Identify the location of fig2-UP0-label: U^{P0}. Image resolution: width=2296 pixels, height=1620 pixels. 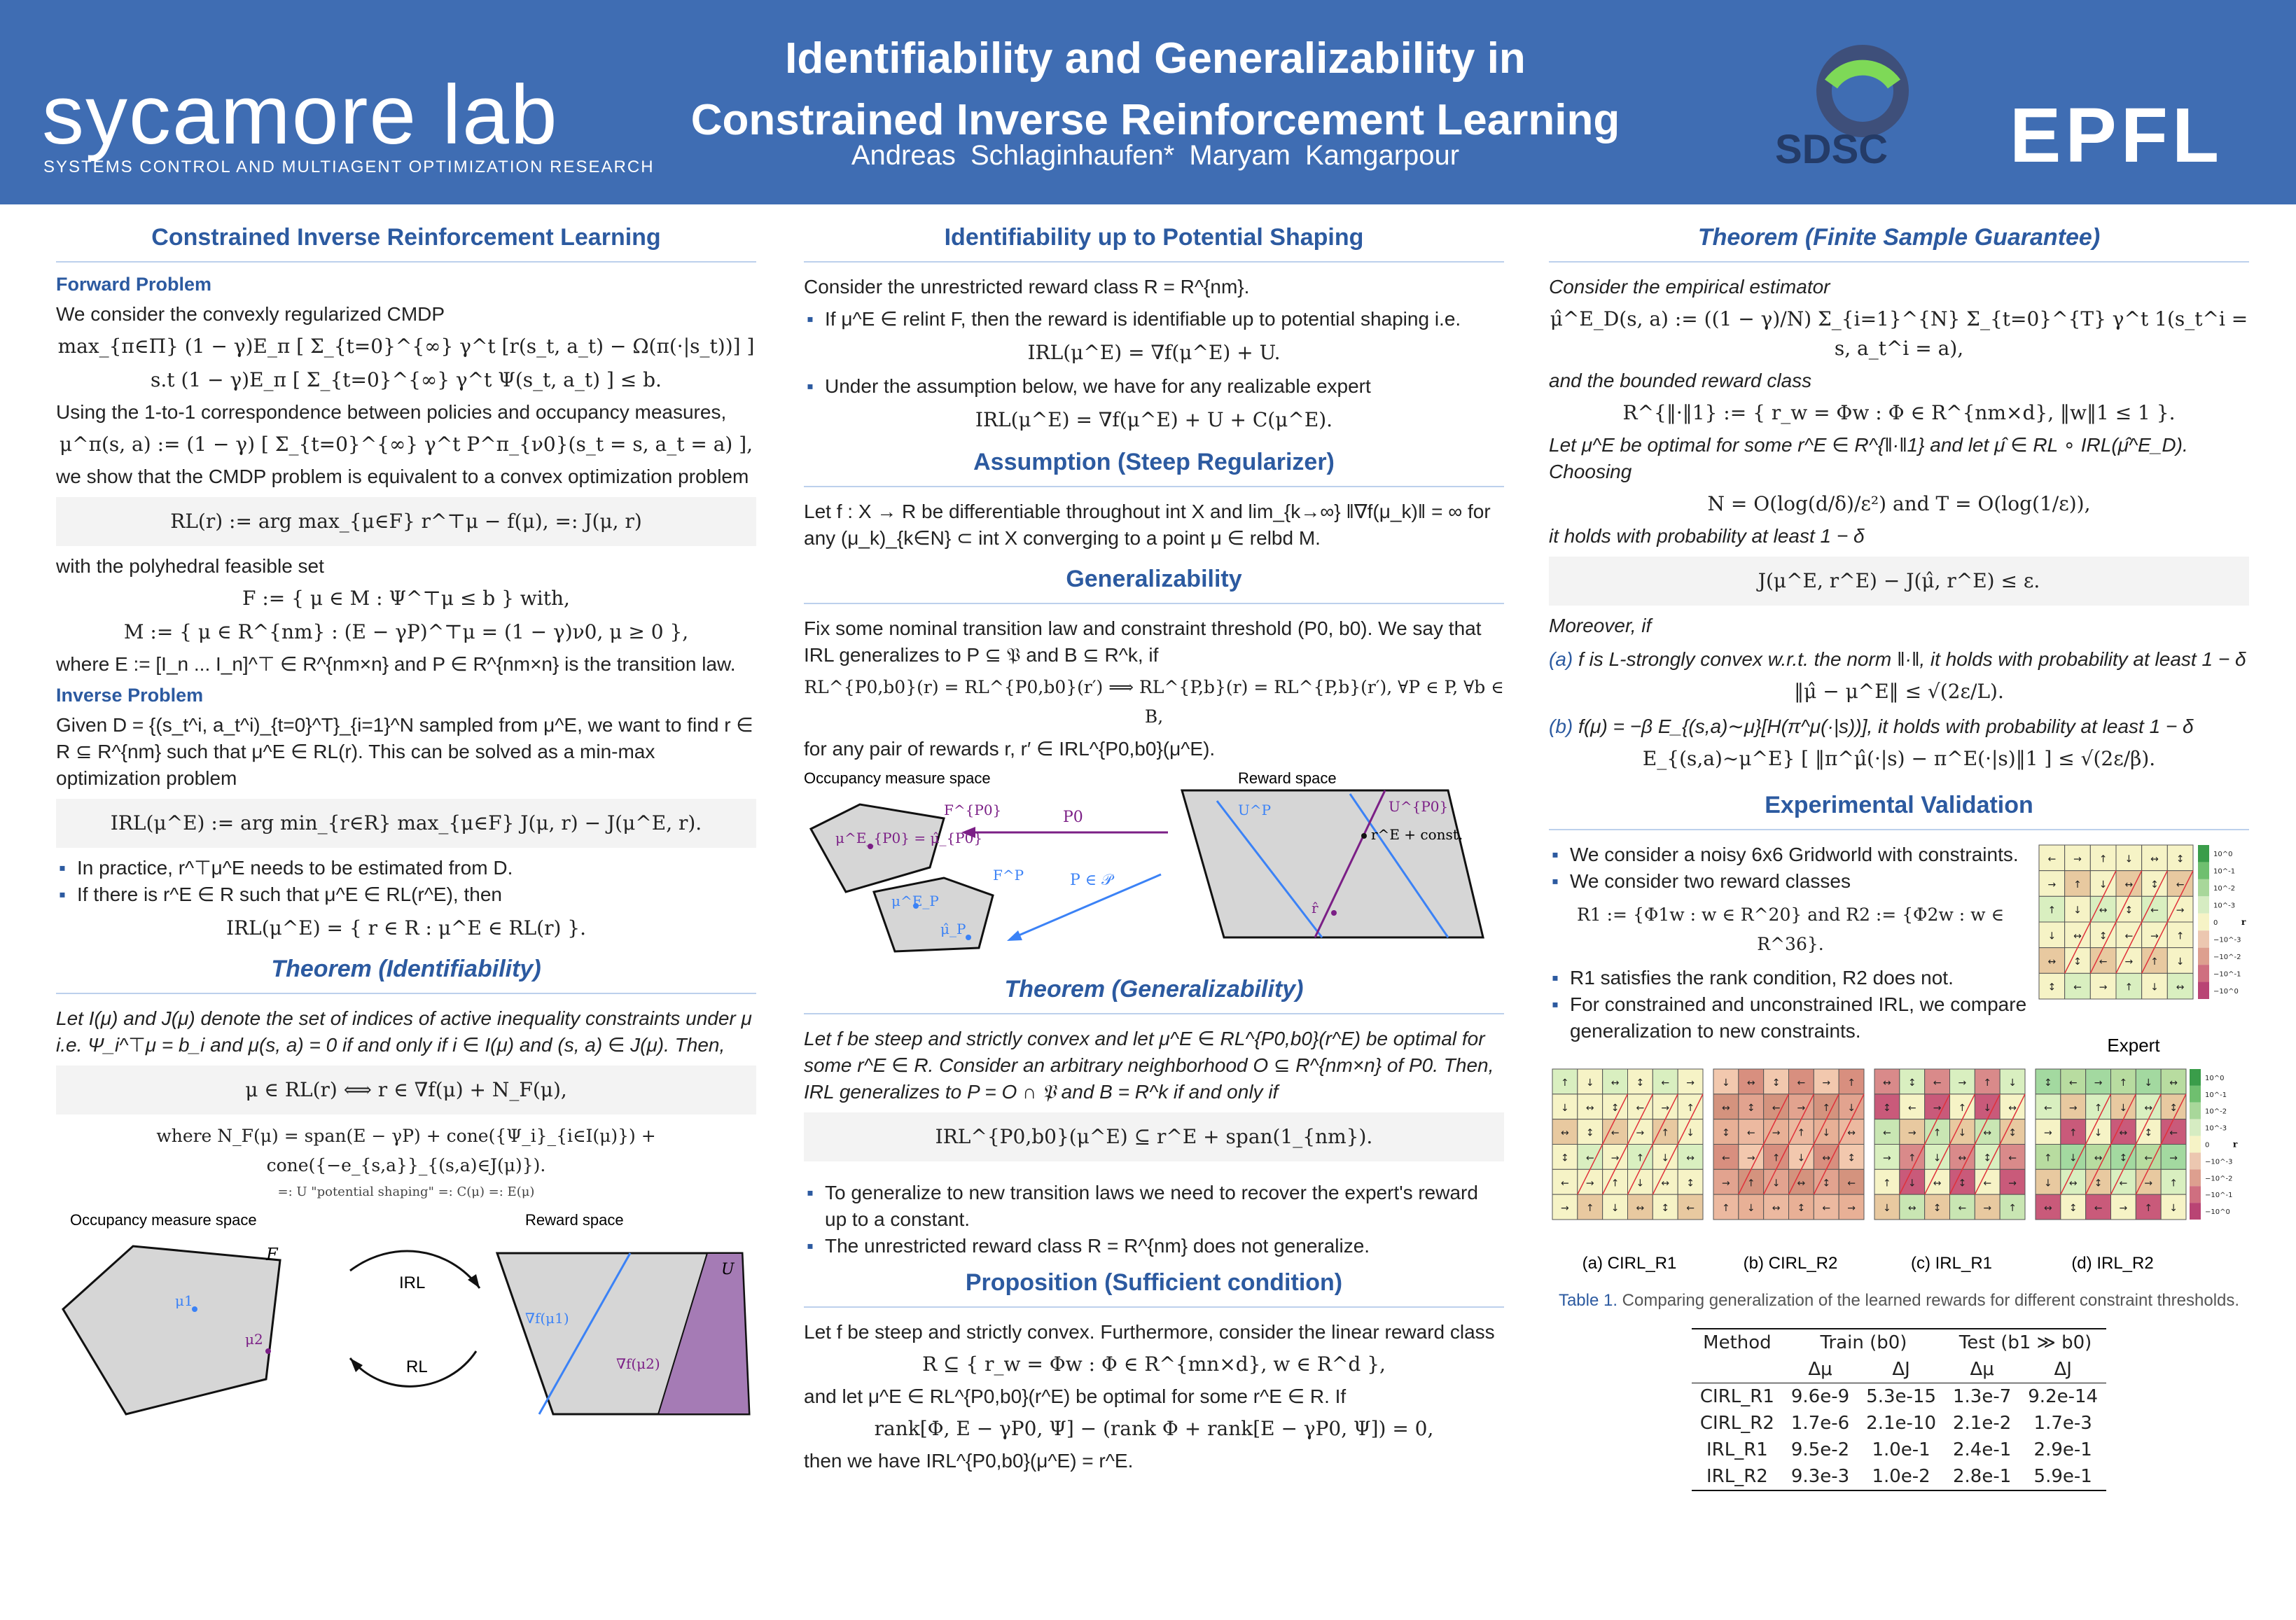
(1418, 807).